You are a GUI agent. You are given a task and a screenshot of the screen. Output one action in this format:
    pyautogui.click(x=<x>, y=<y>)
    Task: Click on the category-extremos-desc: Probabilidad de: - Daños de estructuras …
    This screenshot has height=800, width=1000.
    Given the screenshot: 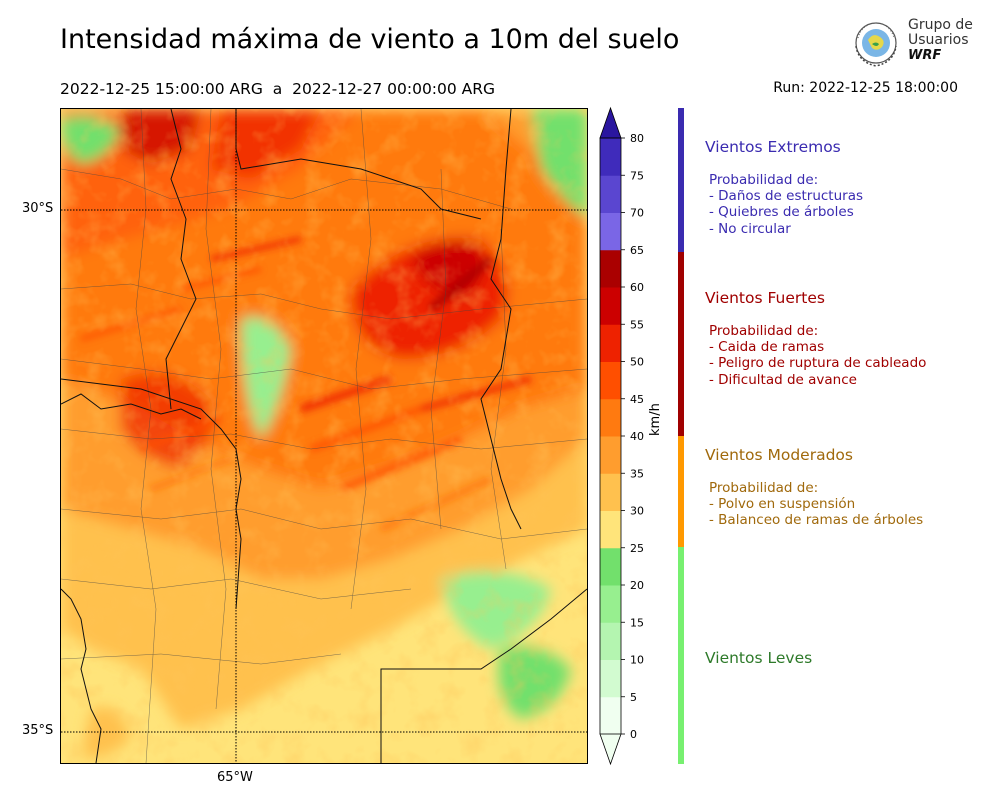 What is the action you would take?
    pyautogui.click(x=786, y=204)
    